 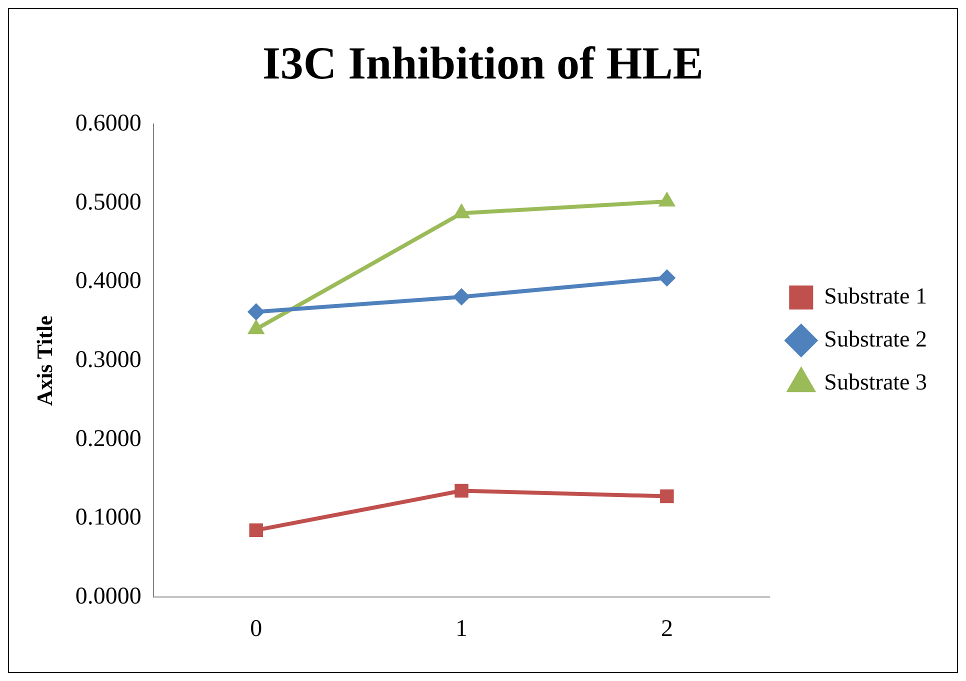 What do you see at coordinates (108, 202) in the screenshot?
I see `y-tick-label: 0.5000` at bounding box center [108, 202].